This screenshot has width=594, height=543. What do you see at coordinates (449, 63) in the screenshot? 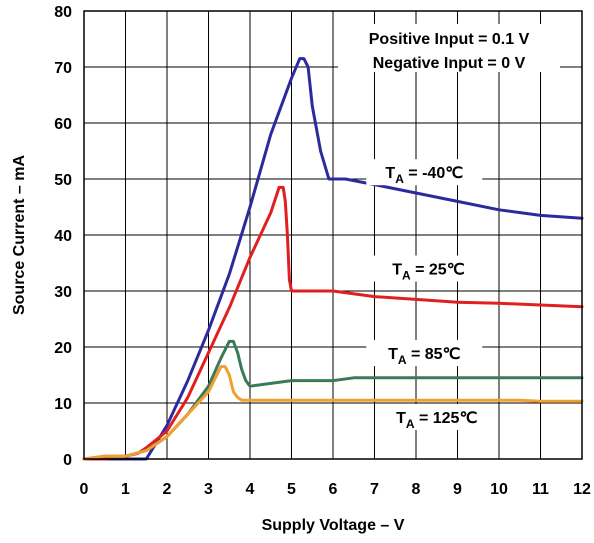
I see `annotation-negative-input: Negative Input = 0 V` at bounding box center [449, 63].